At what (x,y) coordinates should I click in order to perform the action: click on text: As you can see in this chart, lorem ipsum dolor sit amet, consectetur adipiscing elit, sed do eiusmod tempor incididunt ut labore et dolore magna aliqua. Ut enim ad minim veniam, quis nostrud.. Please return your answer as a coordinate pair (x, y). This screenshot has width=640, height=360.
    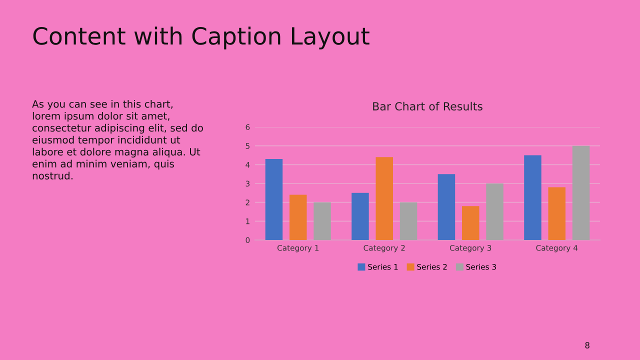
    Looking at the image, I should click on (117, 140).